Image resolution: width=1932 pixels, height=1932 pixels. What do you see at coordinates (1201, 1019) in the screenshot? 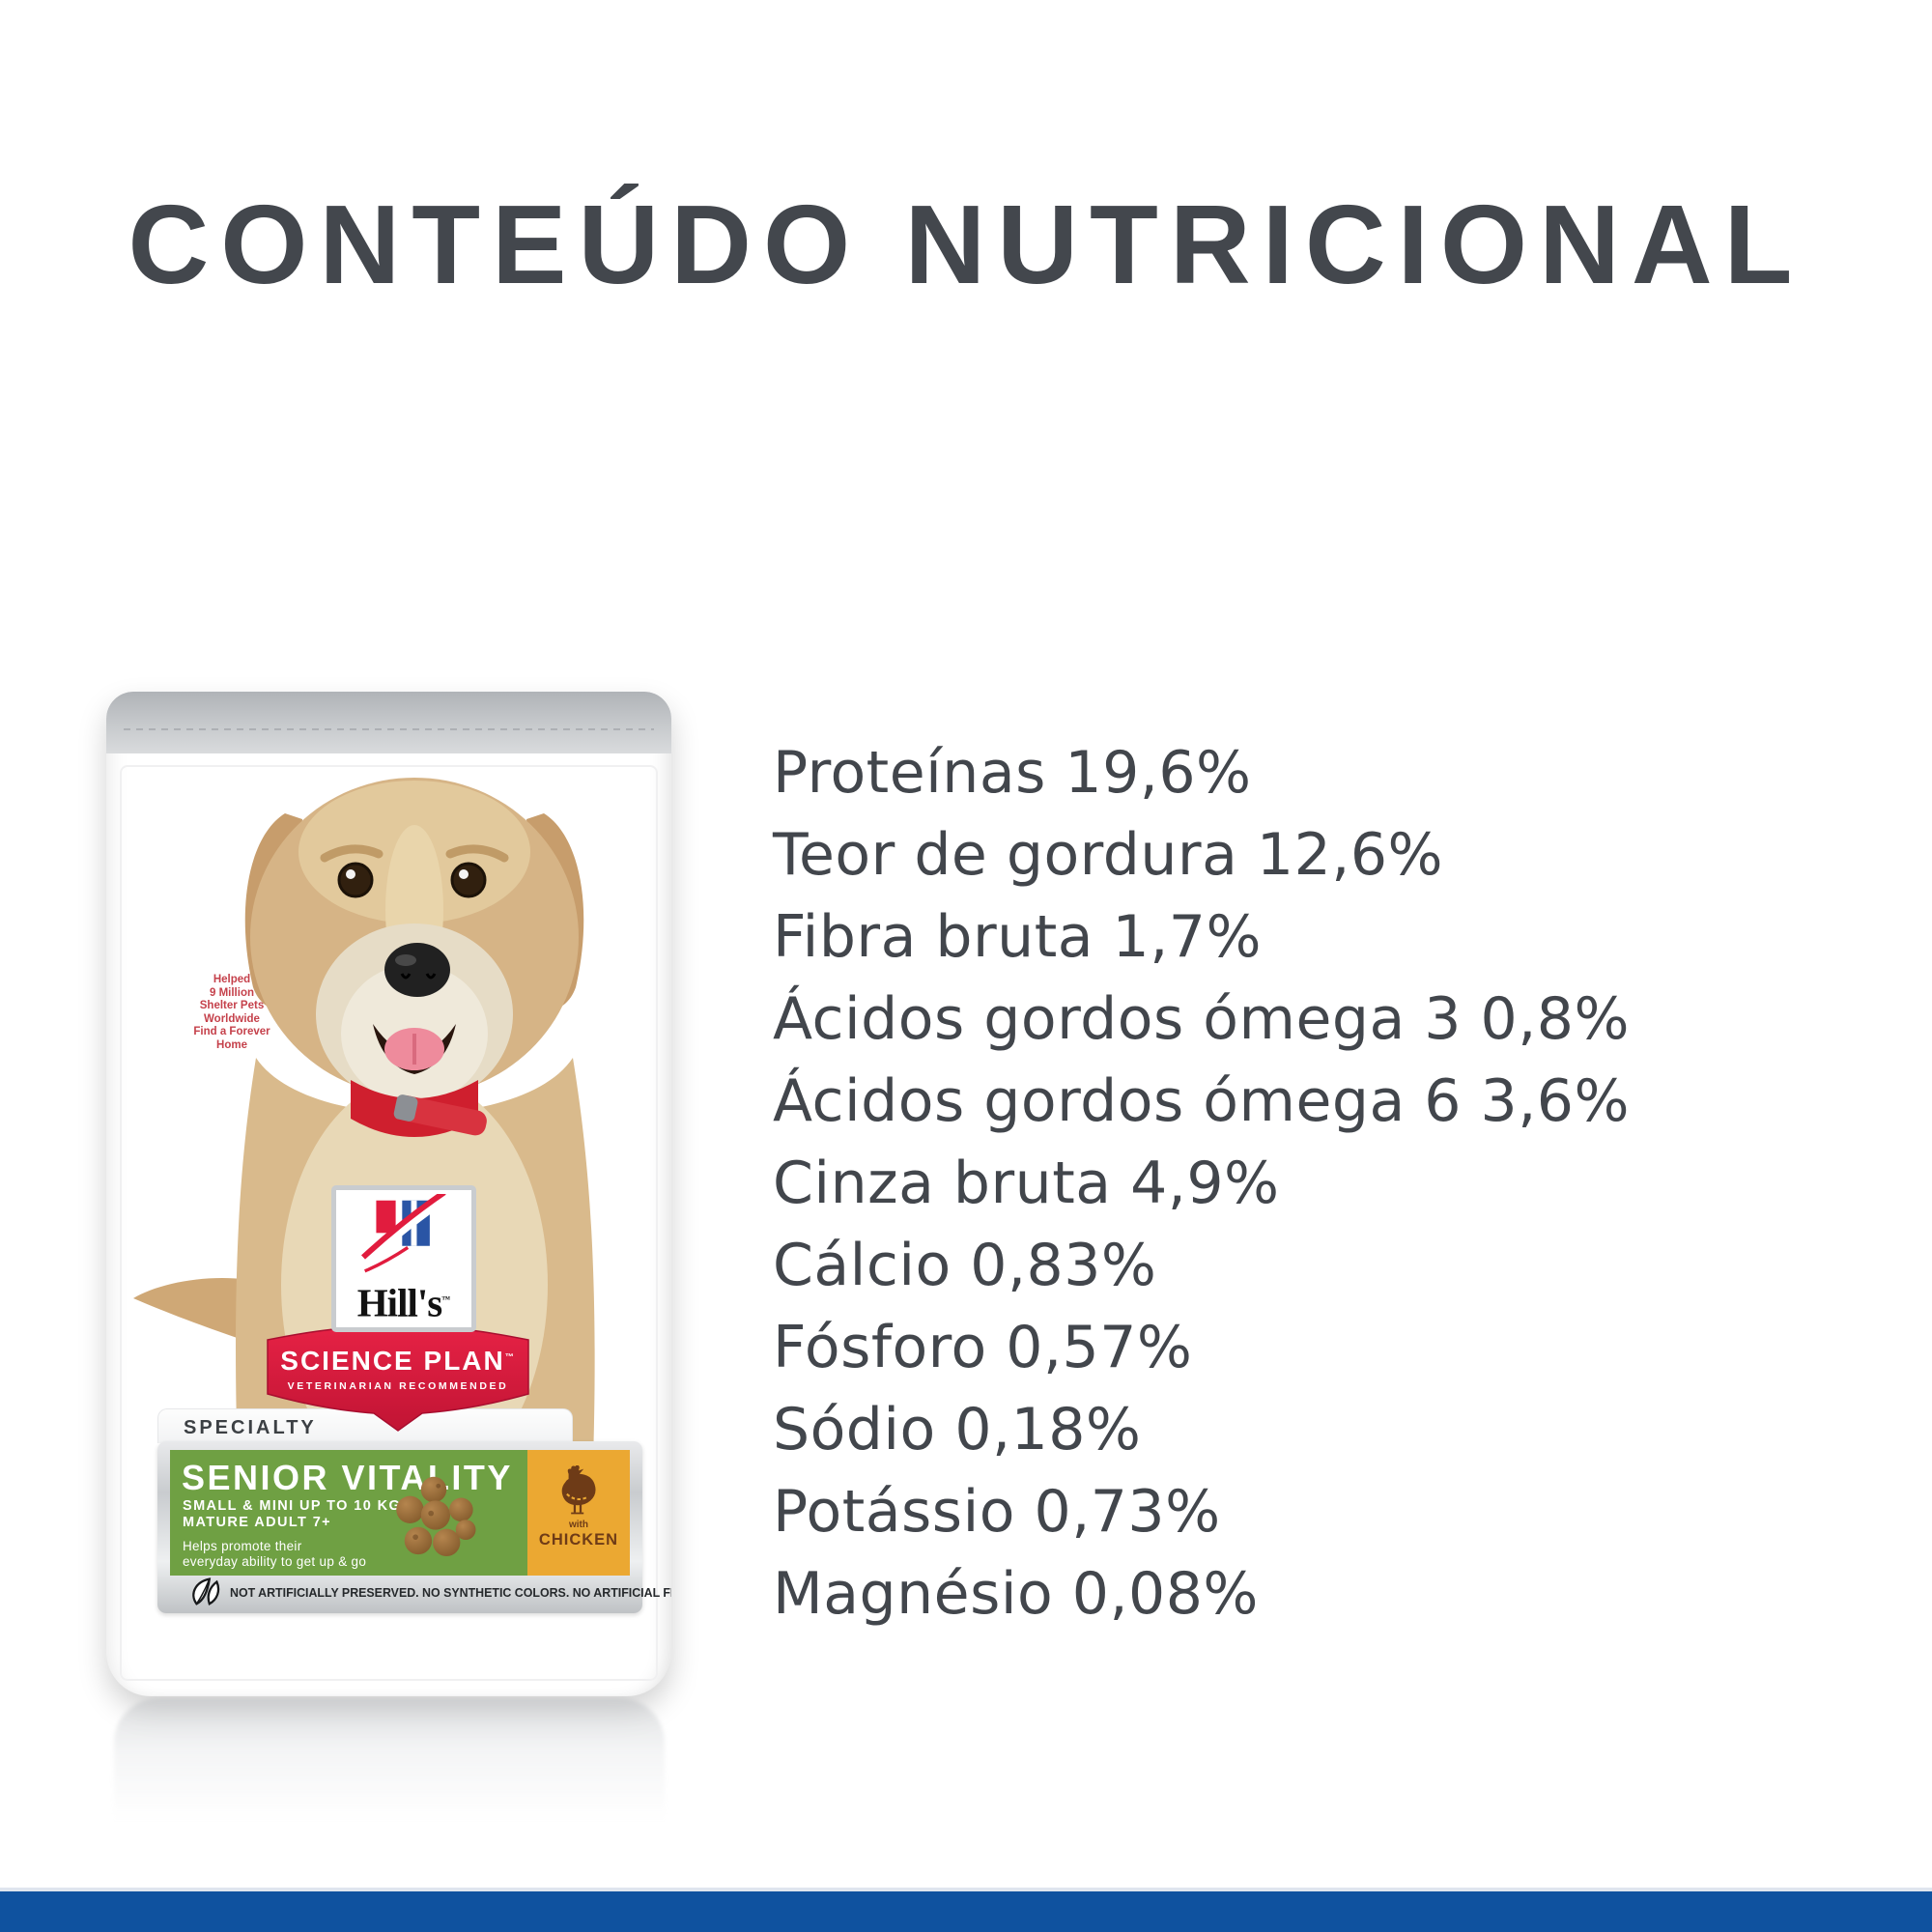
I see `nutrition-item: Ácidos gordos ómega 3 0,8%` at bounding box center [1201, 1019].